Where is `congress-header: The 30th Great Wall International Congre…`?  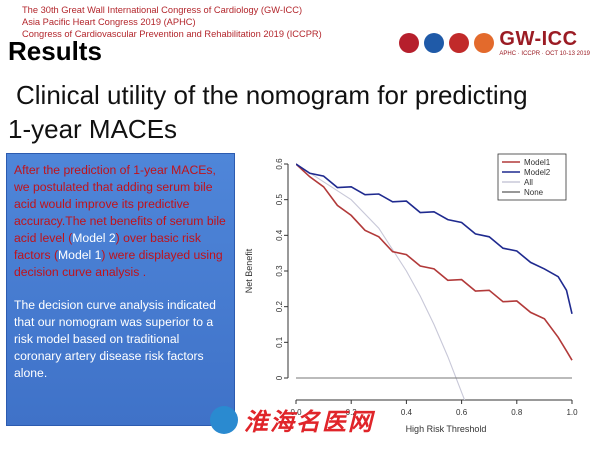 congress-header: The 30th Great Wall International Congre… is located at coordinates (202, 22).